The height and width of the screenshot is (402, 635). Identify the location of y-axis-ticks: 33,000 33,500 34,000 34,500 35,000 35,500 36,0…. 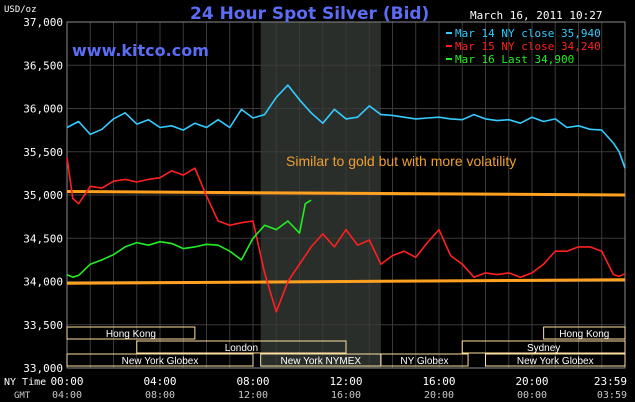
(43, 195).